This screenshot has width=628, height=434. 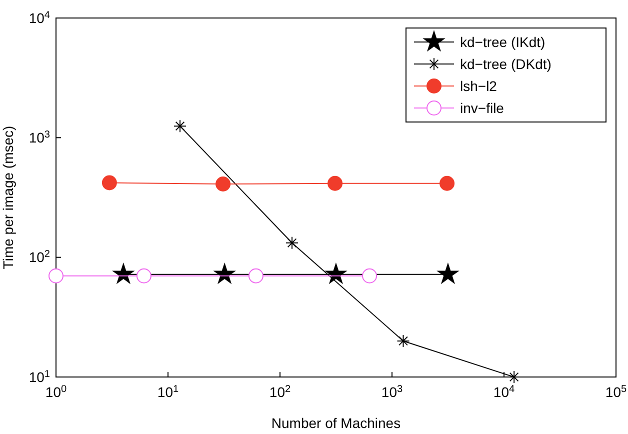 What do you see at coordinates (39, 257) in the screenshot?
I see `y-tick-label: 10$^{2}$` at bounding box center [39, 257].